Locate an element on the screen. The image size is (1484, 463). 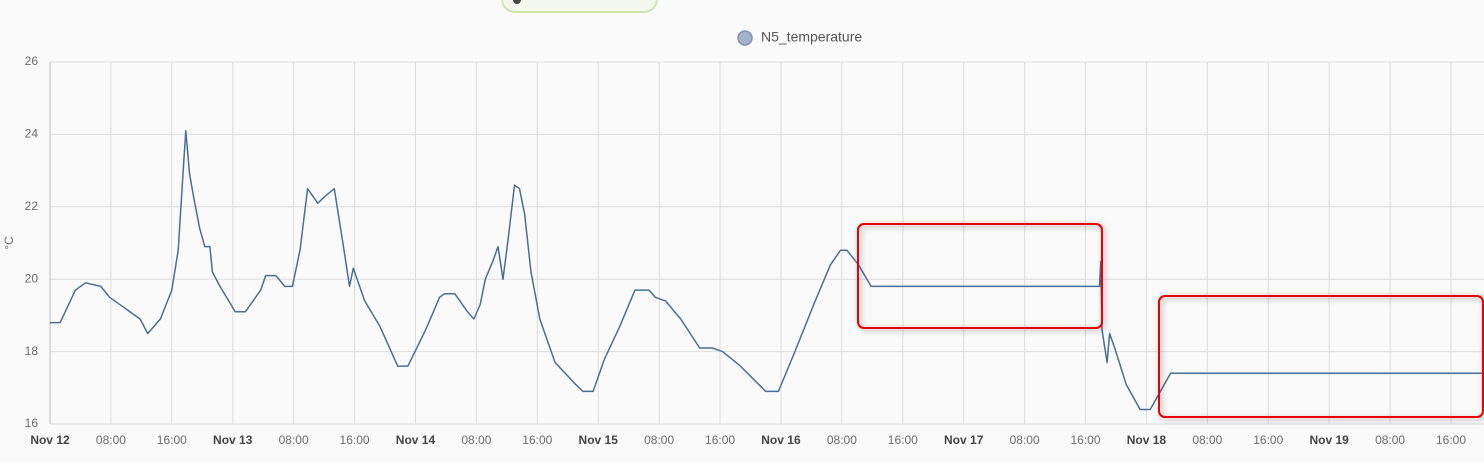
x-tick-label: Nov 19 is located at coordinates (1329, 440).